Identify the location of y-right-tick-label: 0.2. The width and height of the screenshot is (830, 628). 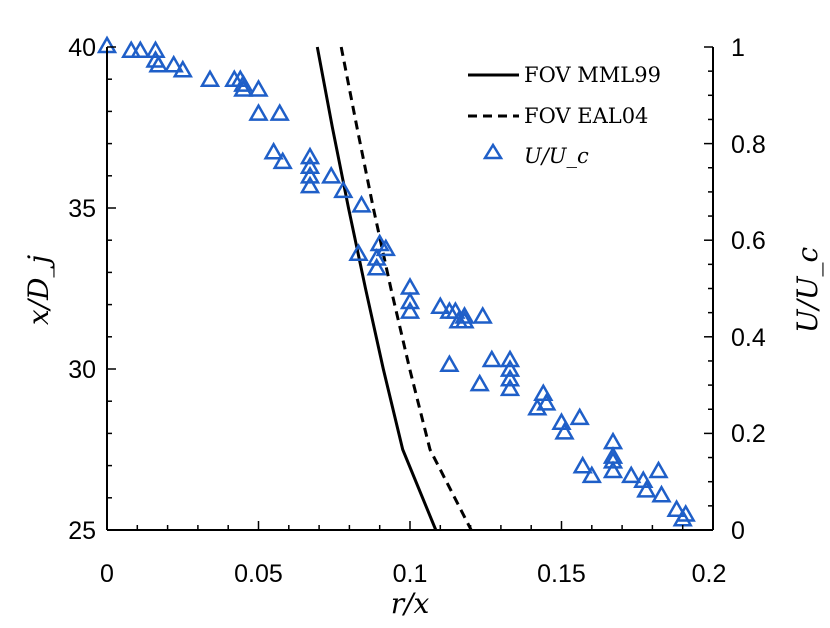
(748, 434).